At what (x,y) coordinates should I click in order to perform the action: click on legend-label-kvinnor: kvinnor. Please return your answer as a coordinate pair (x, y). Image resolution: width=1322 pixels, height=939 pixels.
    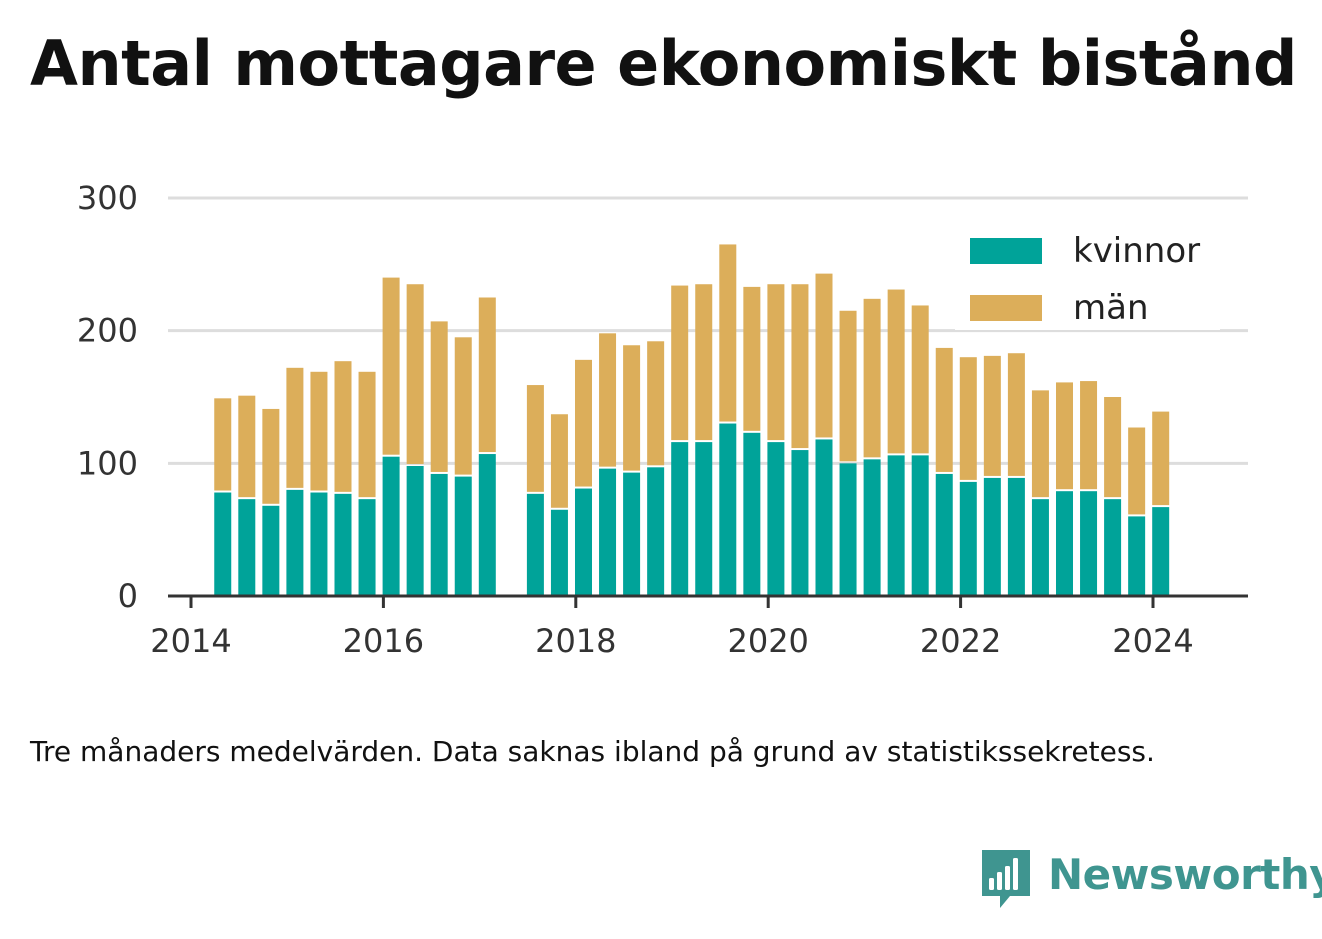
    Looking at the image, I should click on (1136, 251).